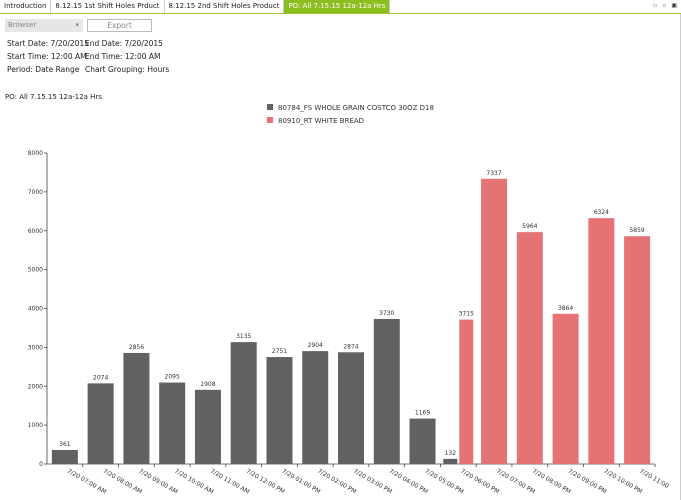 This screenshot has height=500, width=681. I want to click on x-tick-label: 7/20 10:00 PM, so click(622, 482).